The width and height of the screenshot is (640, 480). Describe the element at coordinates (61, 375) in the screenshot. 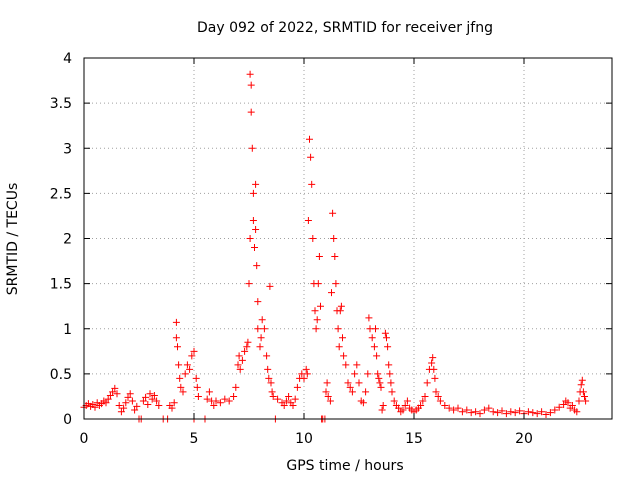

I see `y-tick-label: 0.5` at that location.